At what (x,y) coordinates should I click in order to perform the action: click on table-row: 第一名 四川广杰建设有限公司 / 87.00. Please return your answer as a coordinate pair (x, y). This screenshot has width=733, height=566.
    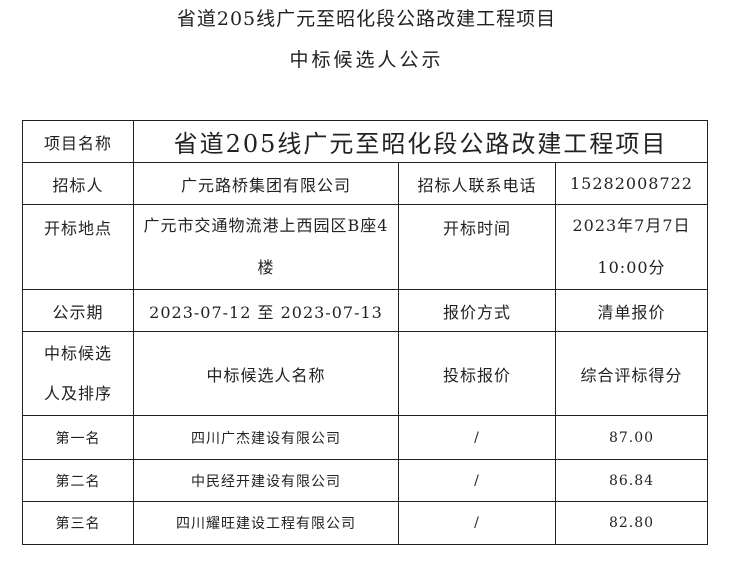
    Looking at the image, I should click on (365, 437).